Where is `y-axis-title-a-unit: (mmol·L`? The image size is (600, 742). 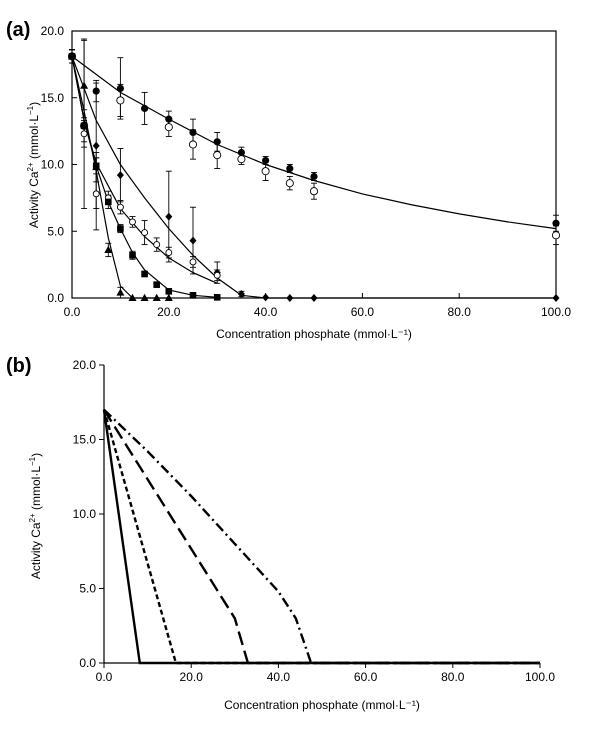
y-axis-title-a-unit: (mmol·L is located at coordinates (34, 139).